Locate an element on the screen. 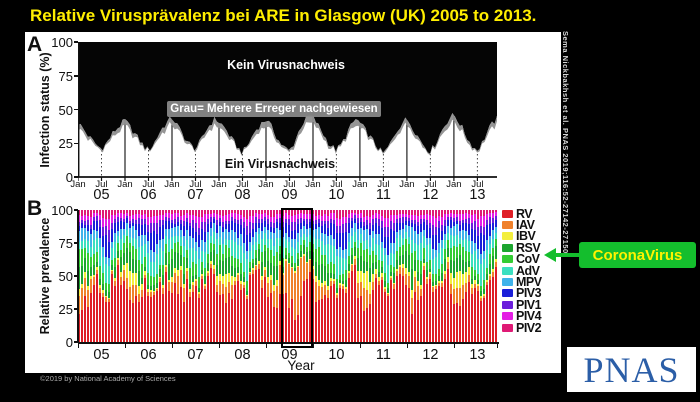 The width and height of the screenshot is (700, 402). panel-a-month-label-jan: Jan is located at coordinates (78, 184).